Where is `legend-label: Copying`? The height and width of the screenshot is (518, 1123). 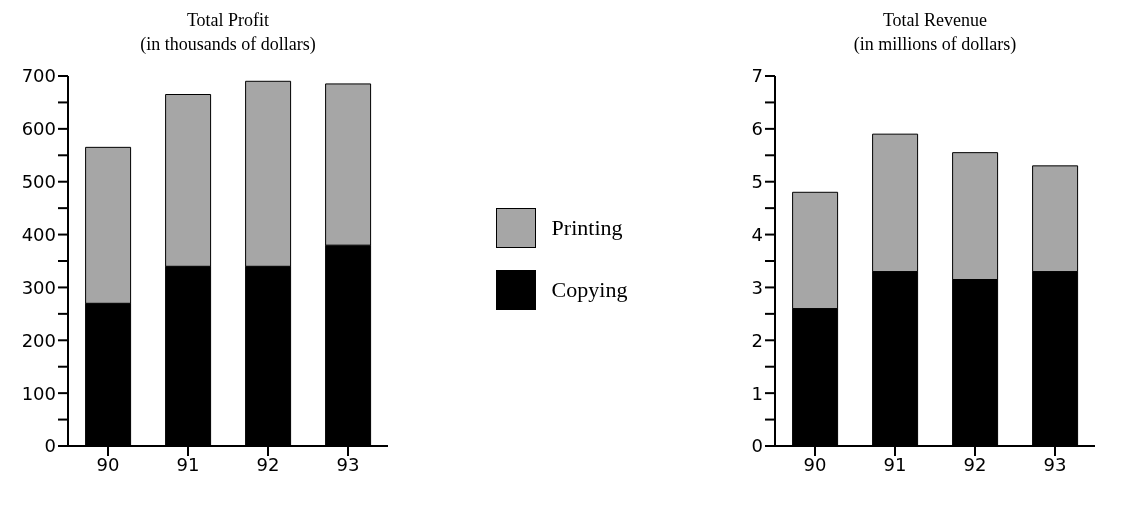
legend-label: Copying is located at coordinates (589, 290).